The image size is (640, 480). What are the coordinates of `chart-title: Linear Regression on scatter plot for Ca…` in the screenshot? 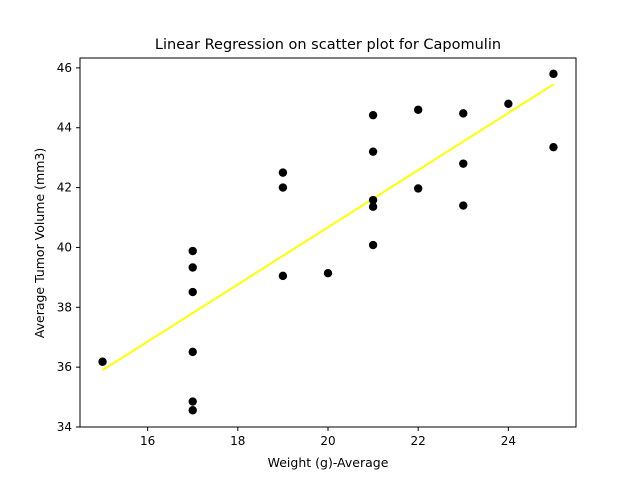 It's located at (328, 45).